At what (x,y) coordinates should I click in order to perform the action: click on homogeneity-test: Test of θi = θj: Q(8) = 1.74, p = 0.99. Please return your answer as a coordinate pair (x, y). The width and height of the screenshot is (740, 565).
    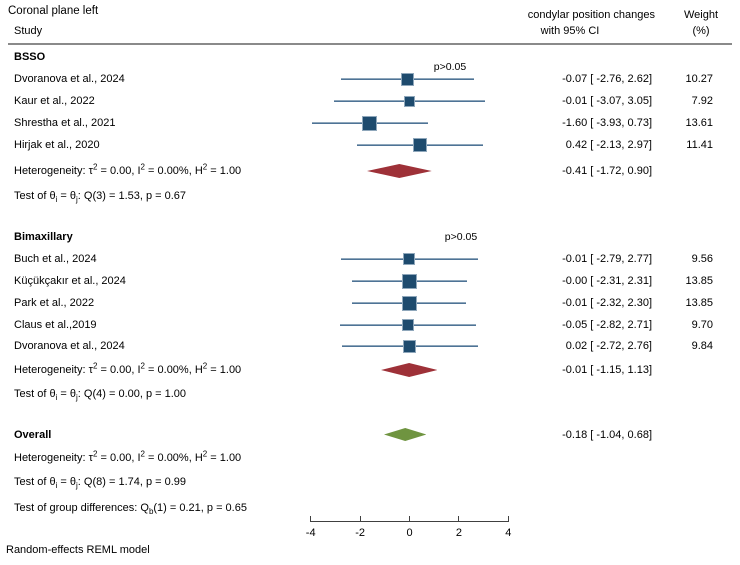
    Looking at the image, I should click on (100, 483).